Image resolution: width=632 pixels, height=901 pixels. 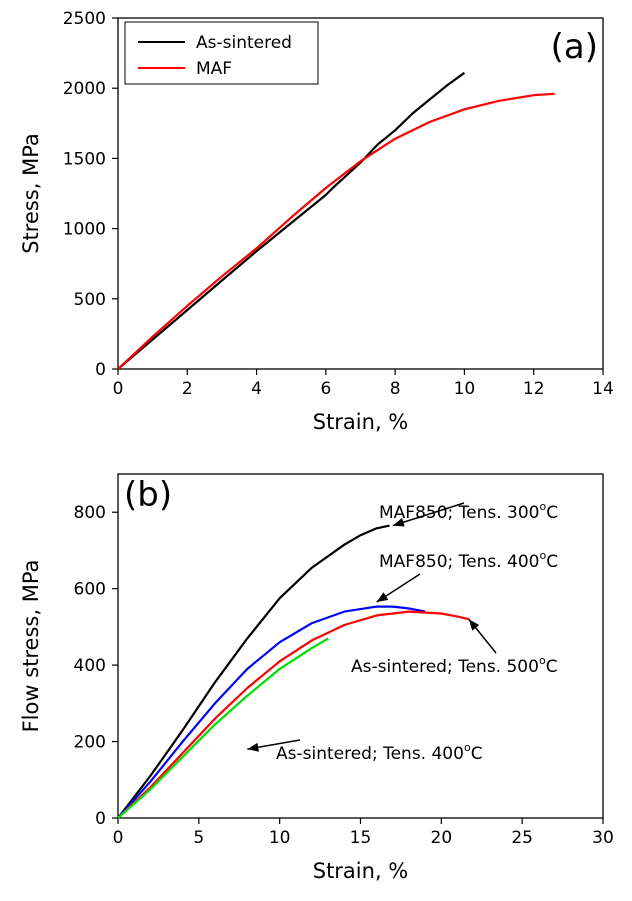 What do you see at coordinates (214, 69) in the screenshot?
I see `legend-label-maf: MAF` at bounding box center [214, 69].